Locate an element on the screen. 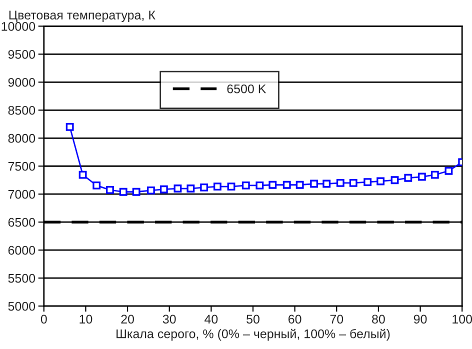 Image resolution: width=472 pixels, height=349 pixels. y-axis-title: Цветовая температура, К is located at coordinates (82, 16).